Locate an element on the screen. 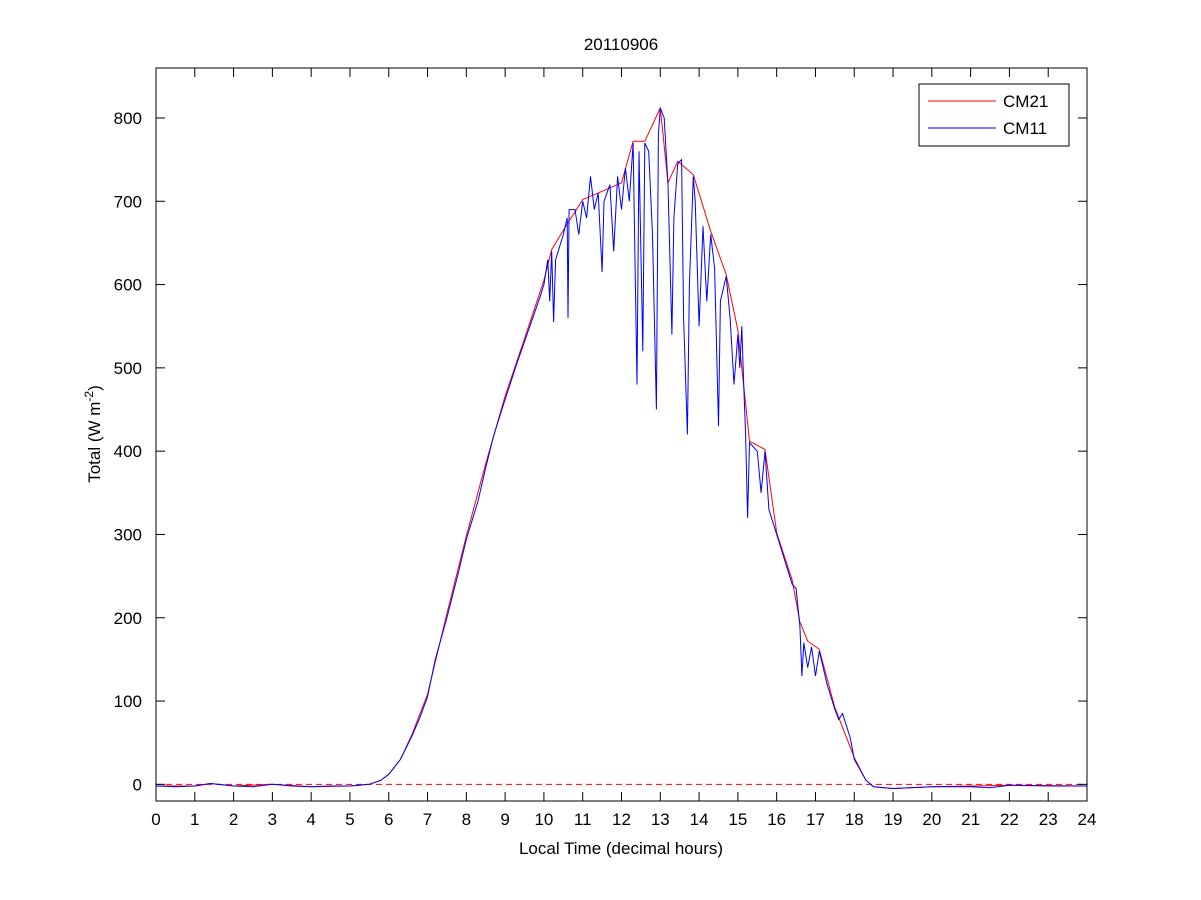  x-tick-label: 5 is located at coordinates (349, 819).